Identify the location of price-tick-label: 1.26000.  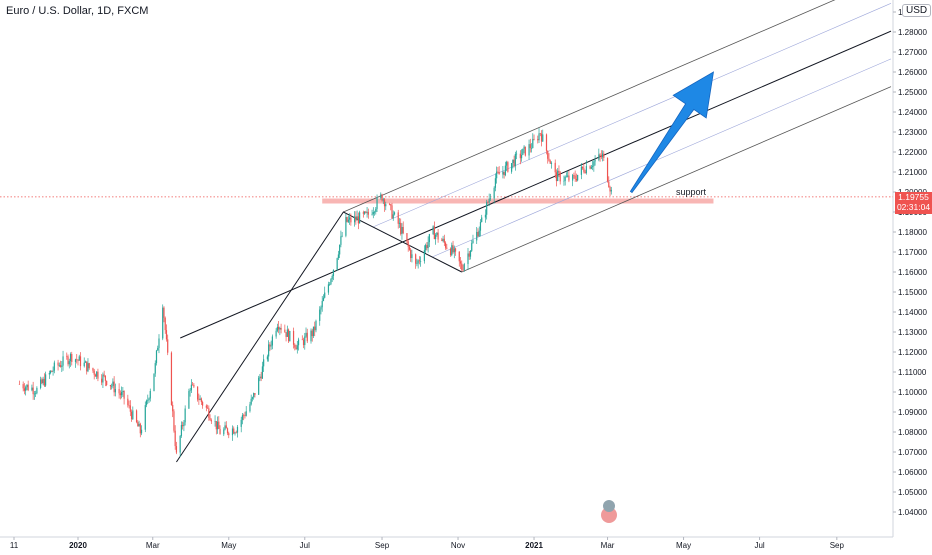
(912, 72).